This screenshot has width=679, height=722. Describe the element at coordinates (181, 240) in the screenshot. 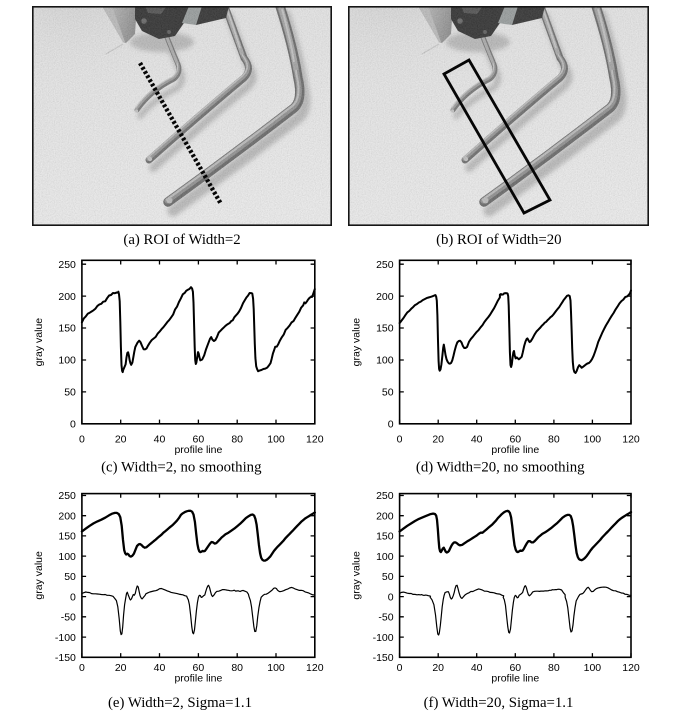

I see `svg-text: (a) ROI of Width=2` at that location.